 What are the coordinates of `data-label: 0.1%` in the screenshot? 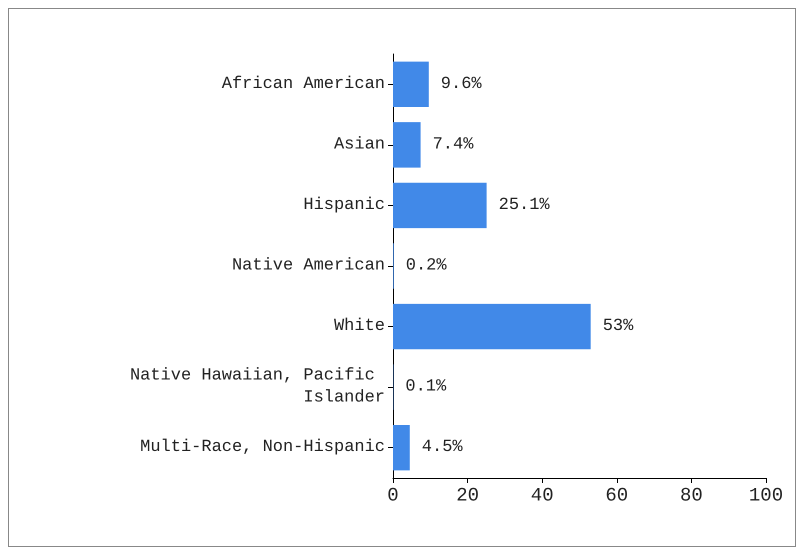 It's located at (426, 387).